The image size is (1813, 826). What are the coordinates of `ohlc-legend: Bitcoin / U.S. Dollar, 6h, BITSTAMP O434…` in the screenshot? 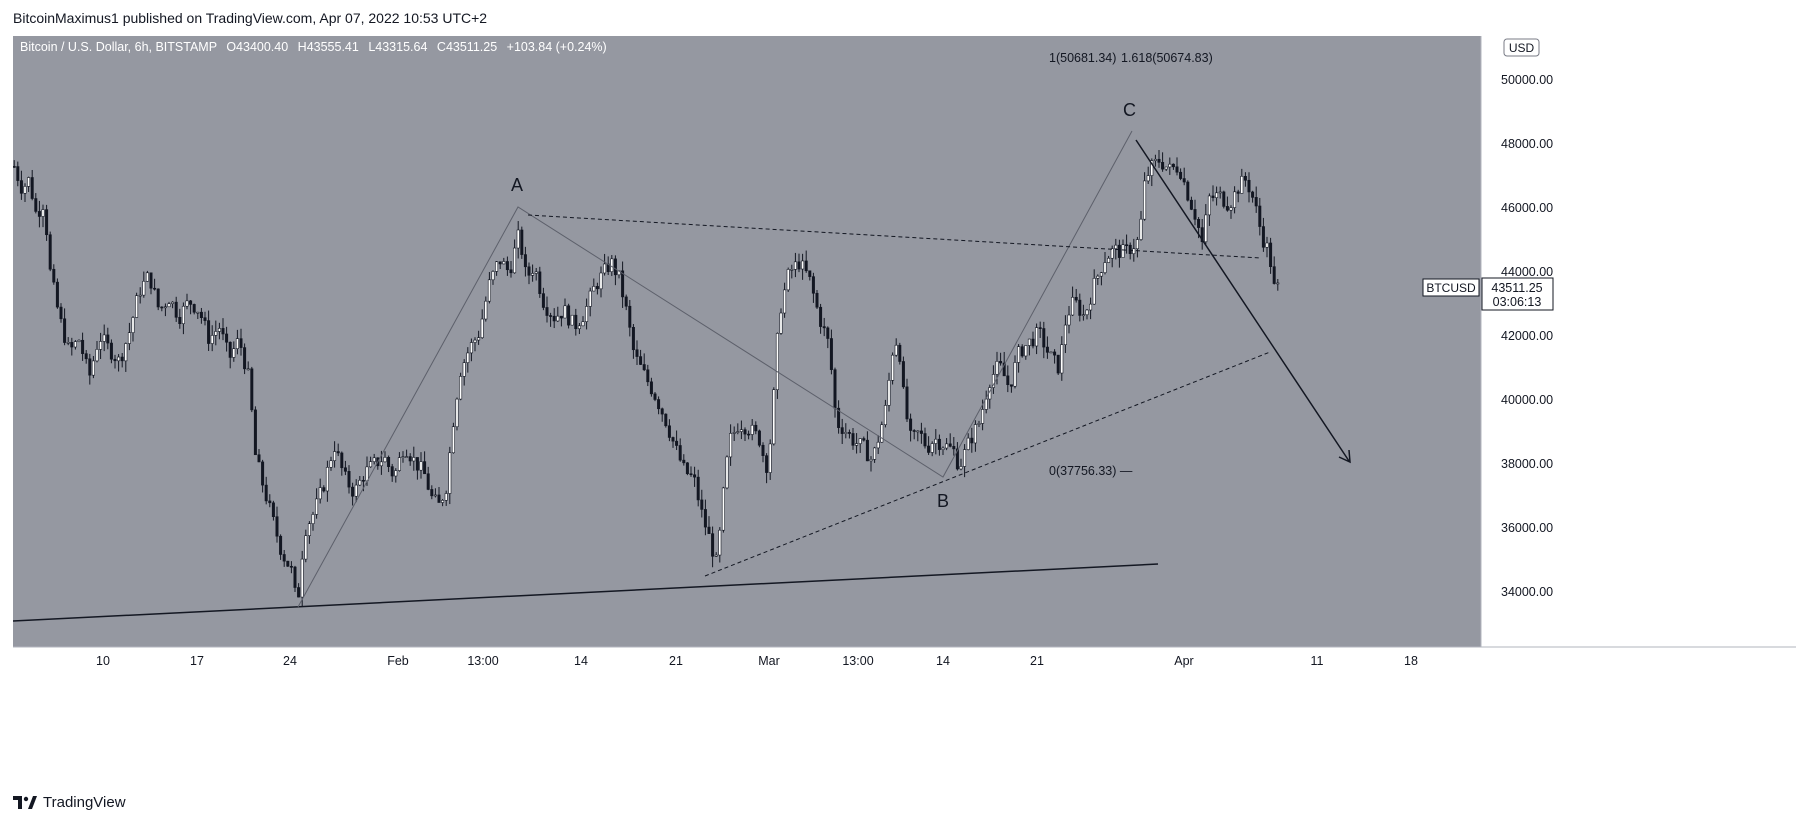 It's located at (313, 47).